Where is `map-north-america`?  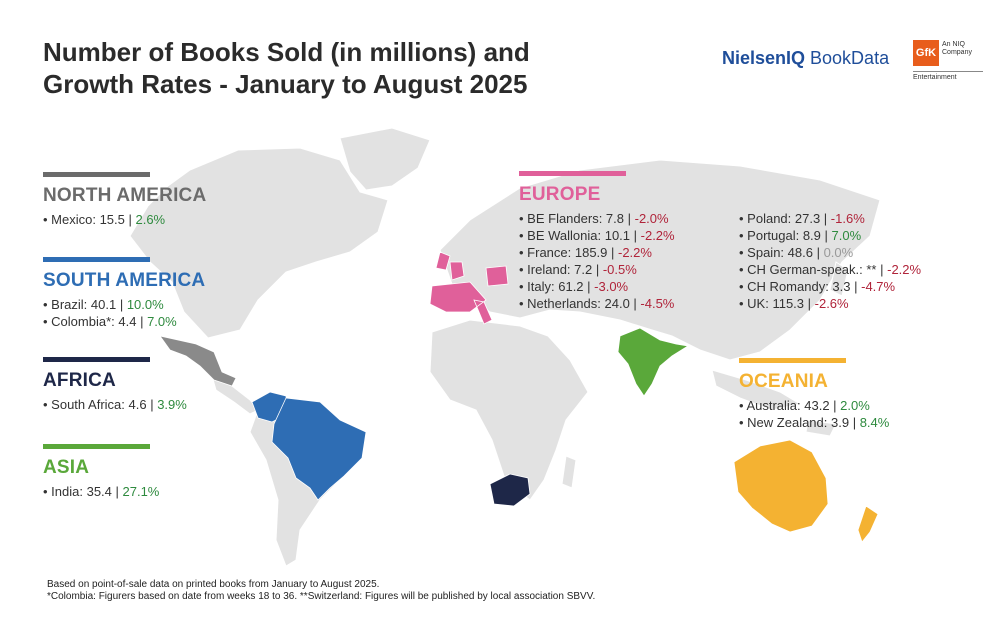
map-north-america is located at coordinates (259, 243).